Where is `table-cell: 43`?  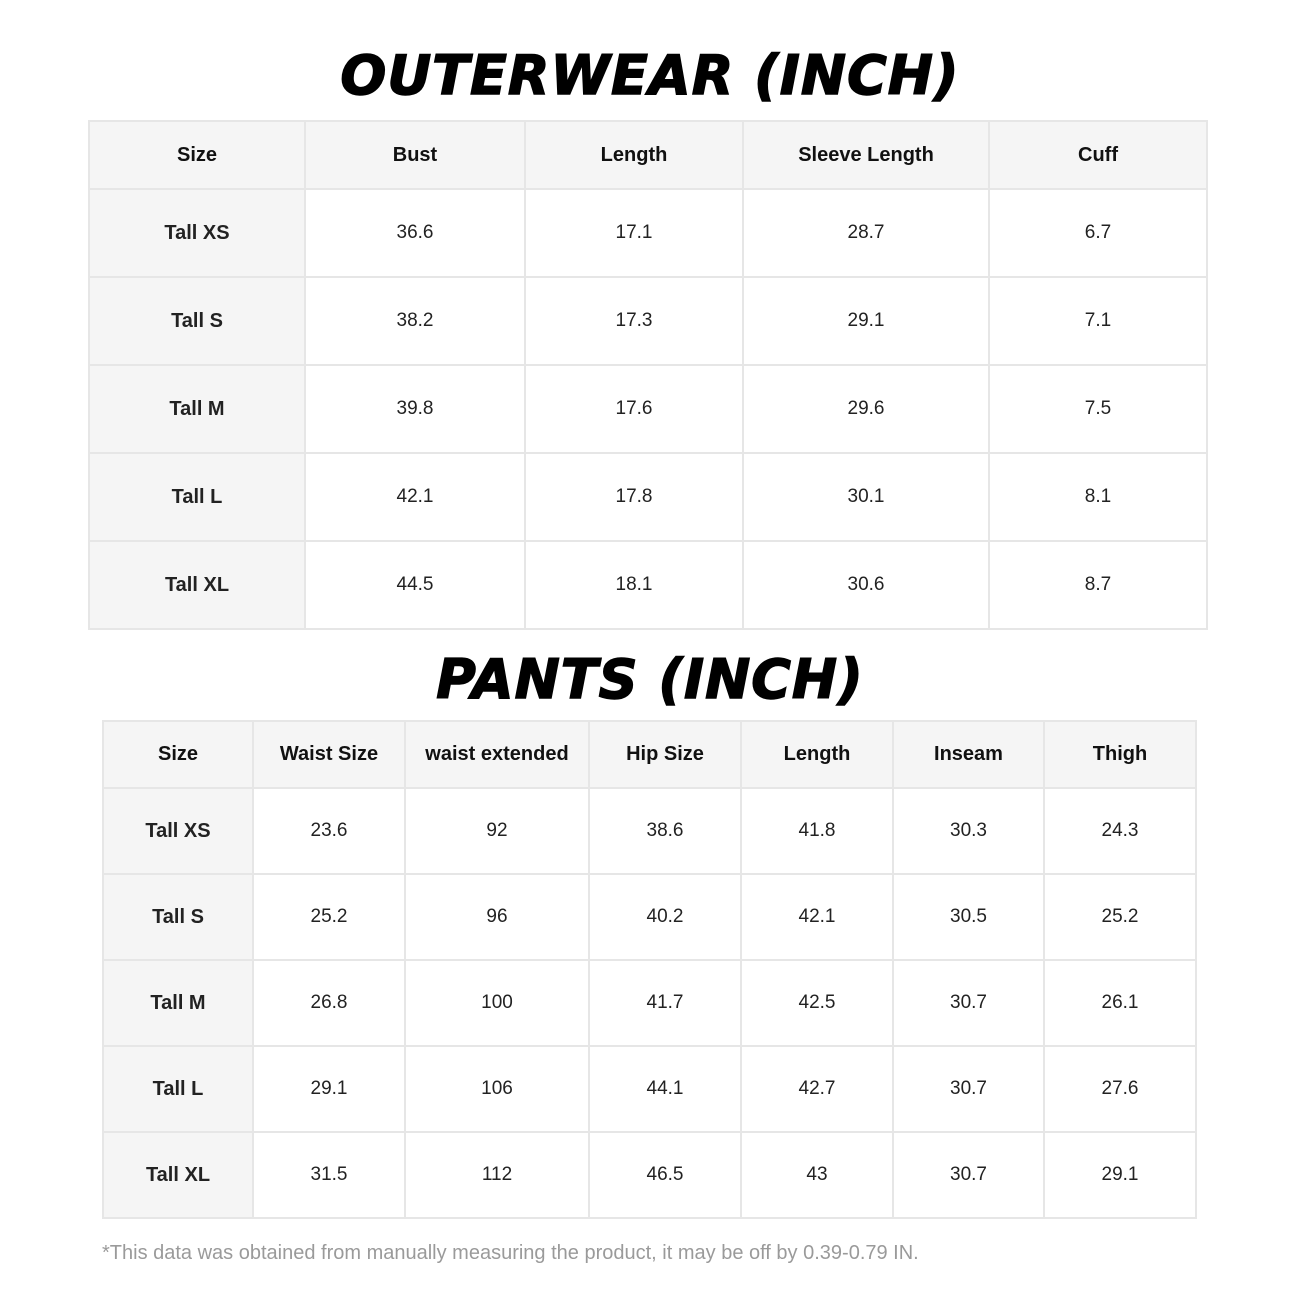 table-cell: 43 is located at coordinates (817, 1175).